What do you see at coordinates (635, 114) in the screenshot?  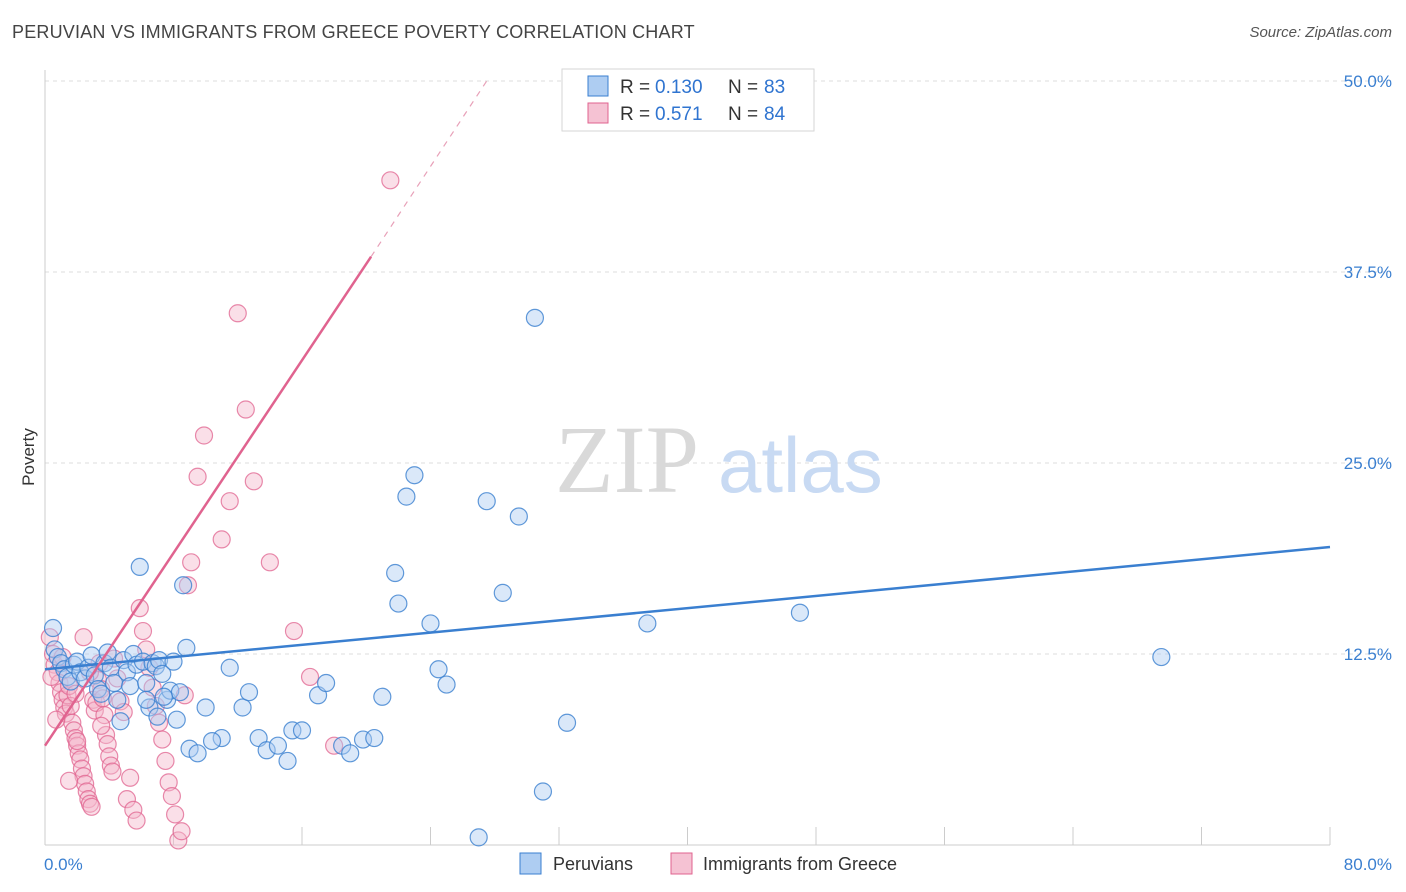 I see `legend-r-label-greece: R =` at bounding box center [635, 114].